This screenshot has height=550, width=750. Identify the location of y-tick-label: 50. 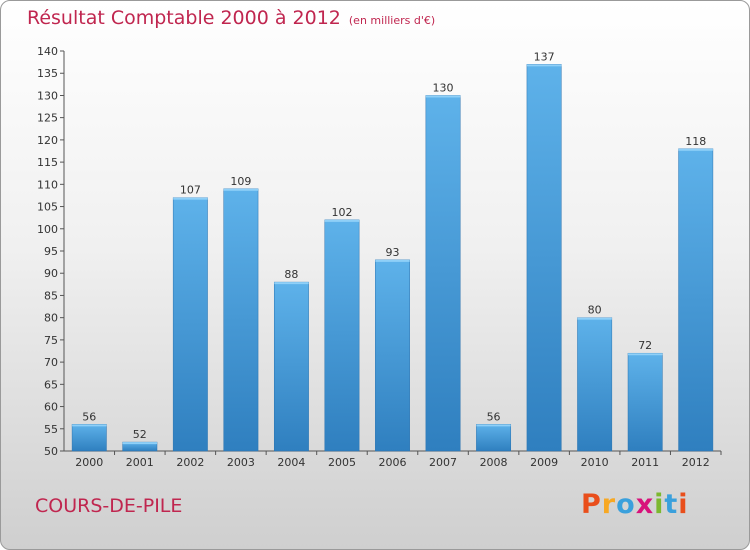
(51, 451).